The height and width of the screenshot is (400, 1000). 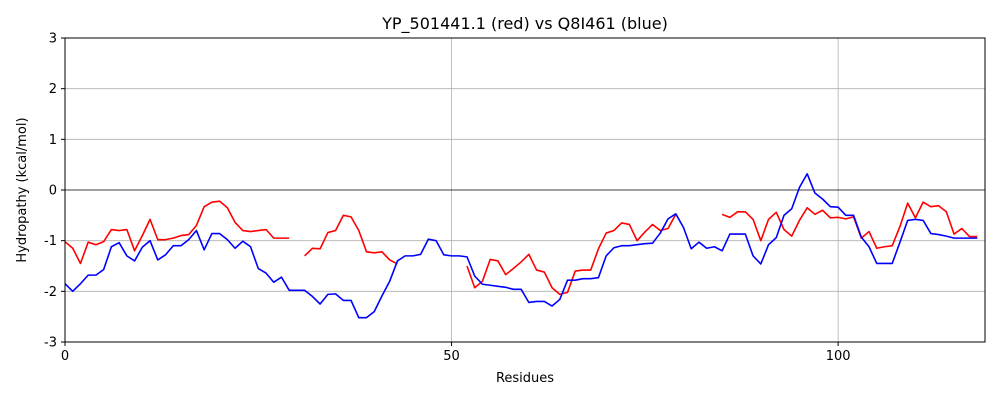 What do you see at coordinates (525, 378) in the screenshot?
I see `x-axis-label: Residues` at bounding box center [525, 378].